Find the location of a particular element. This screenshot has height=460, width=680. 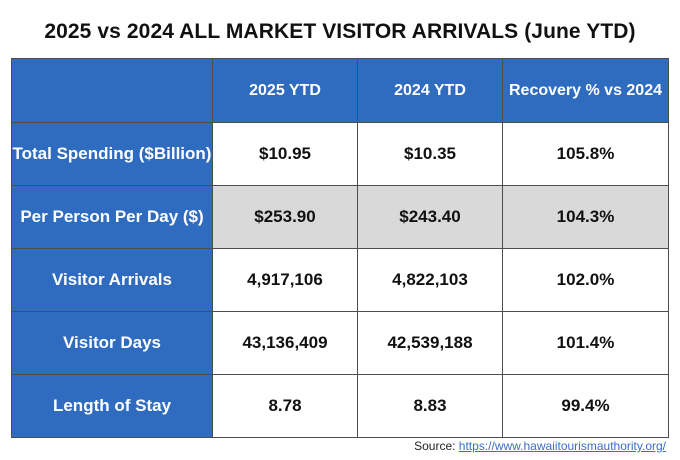

source-prefix: Source: is located at coordinates (436, 446).